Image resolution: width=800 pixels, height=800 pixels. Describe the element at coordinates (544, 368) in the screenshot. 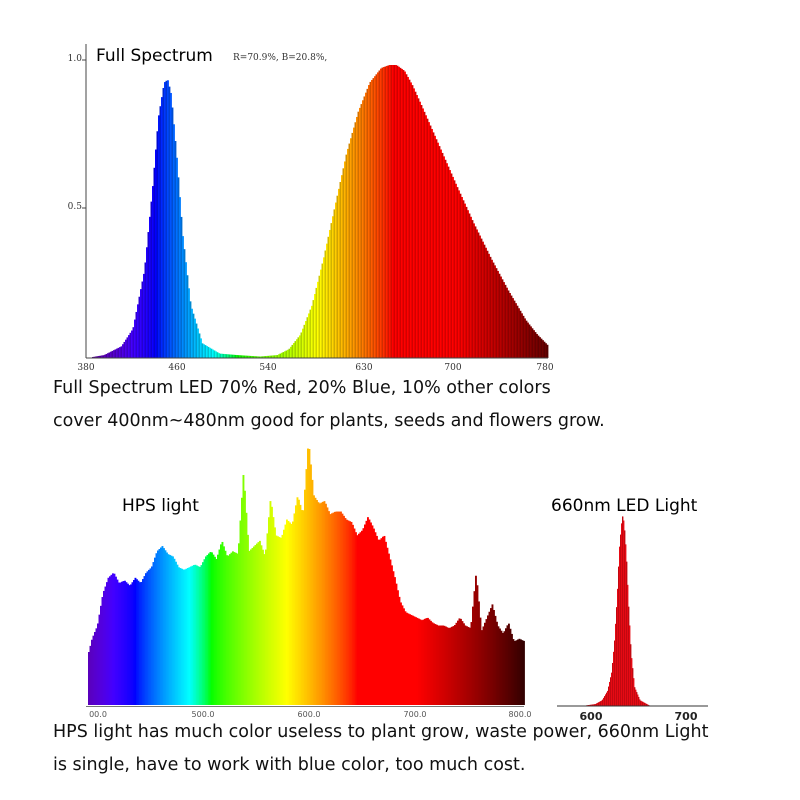

I see `x-tick-label: 780` at that location.